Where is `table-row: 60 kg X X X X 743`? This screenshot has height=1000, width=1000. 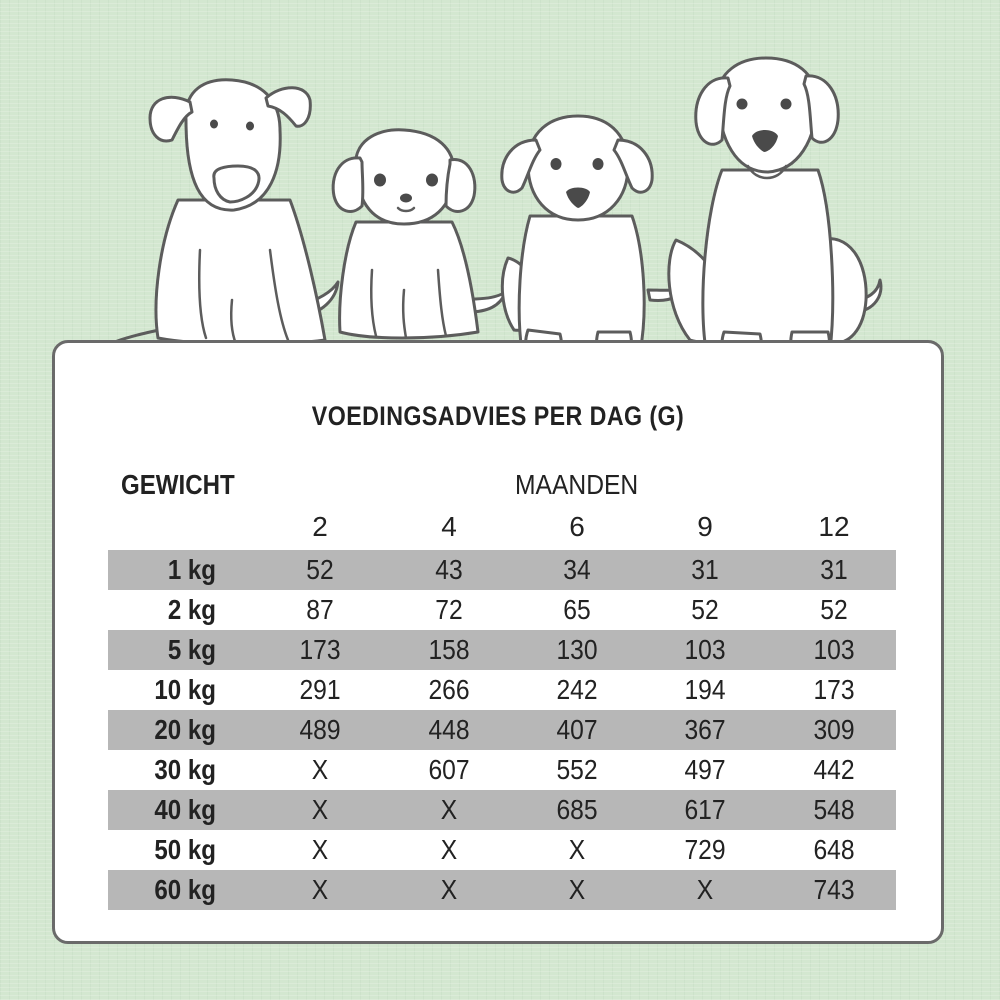 table-row: 60 kg X X X X 743 is located at coordinates (502, 890).